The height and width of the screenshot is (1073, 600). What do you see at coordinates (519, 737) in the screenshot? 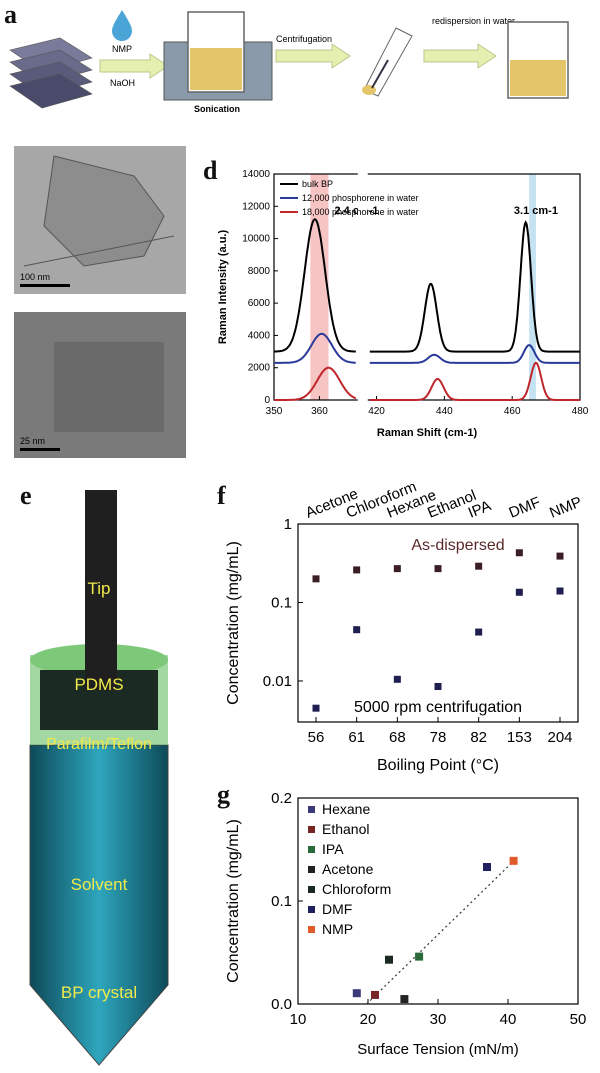
I see `x-tick-label: 153` at bounding box center [519, 737].